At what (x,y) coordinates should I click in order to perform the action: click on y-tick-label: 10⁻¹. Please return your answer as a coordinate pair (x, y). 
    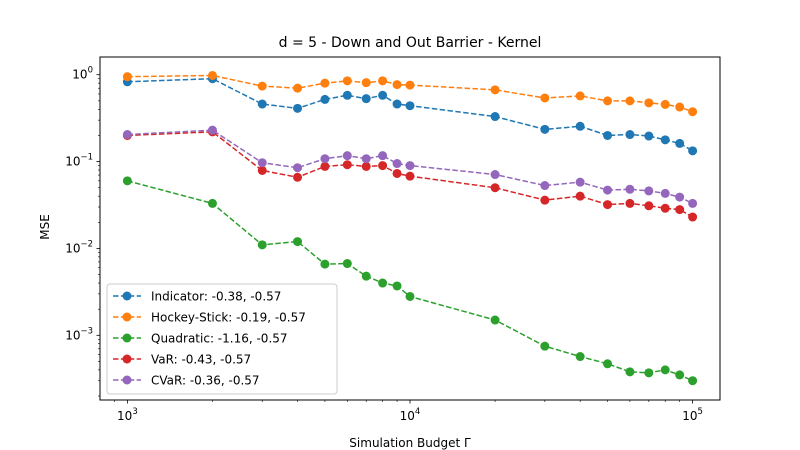
    Looking at the image, I should click on (79, 161).